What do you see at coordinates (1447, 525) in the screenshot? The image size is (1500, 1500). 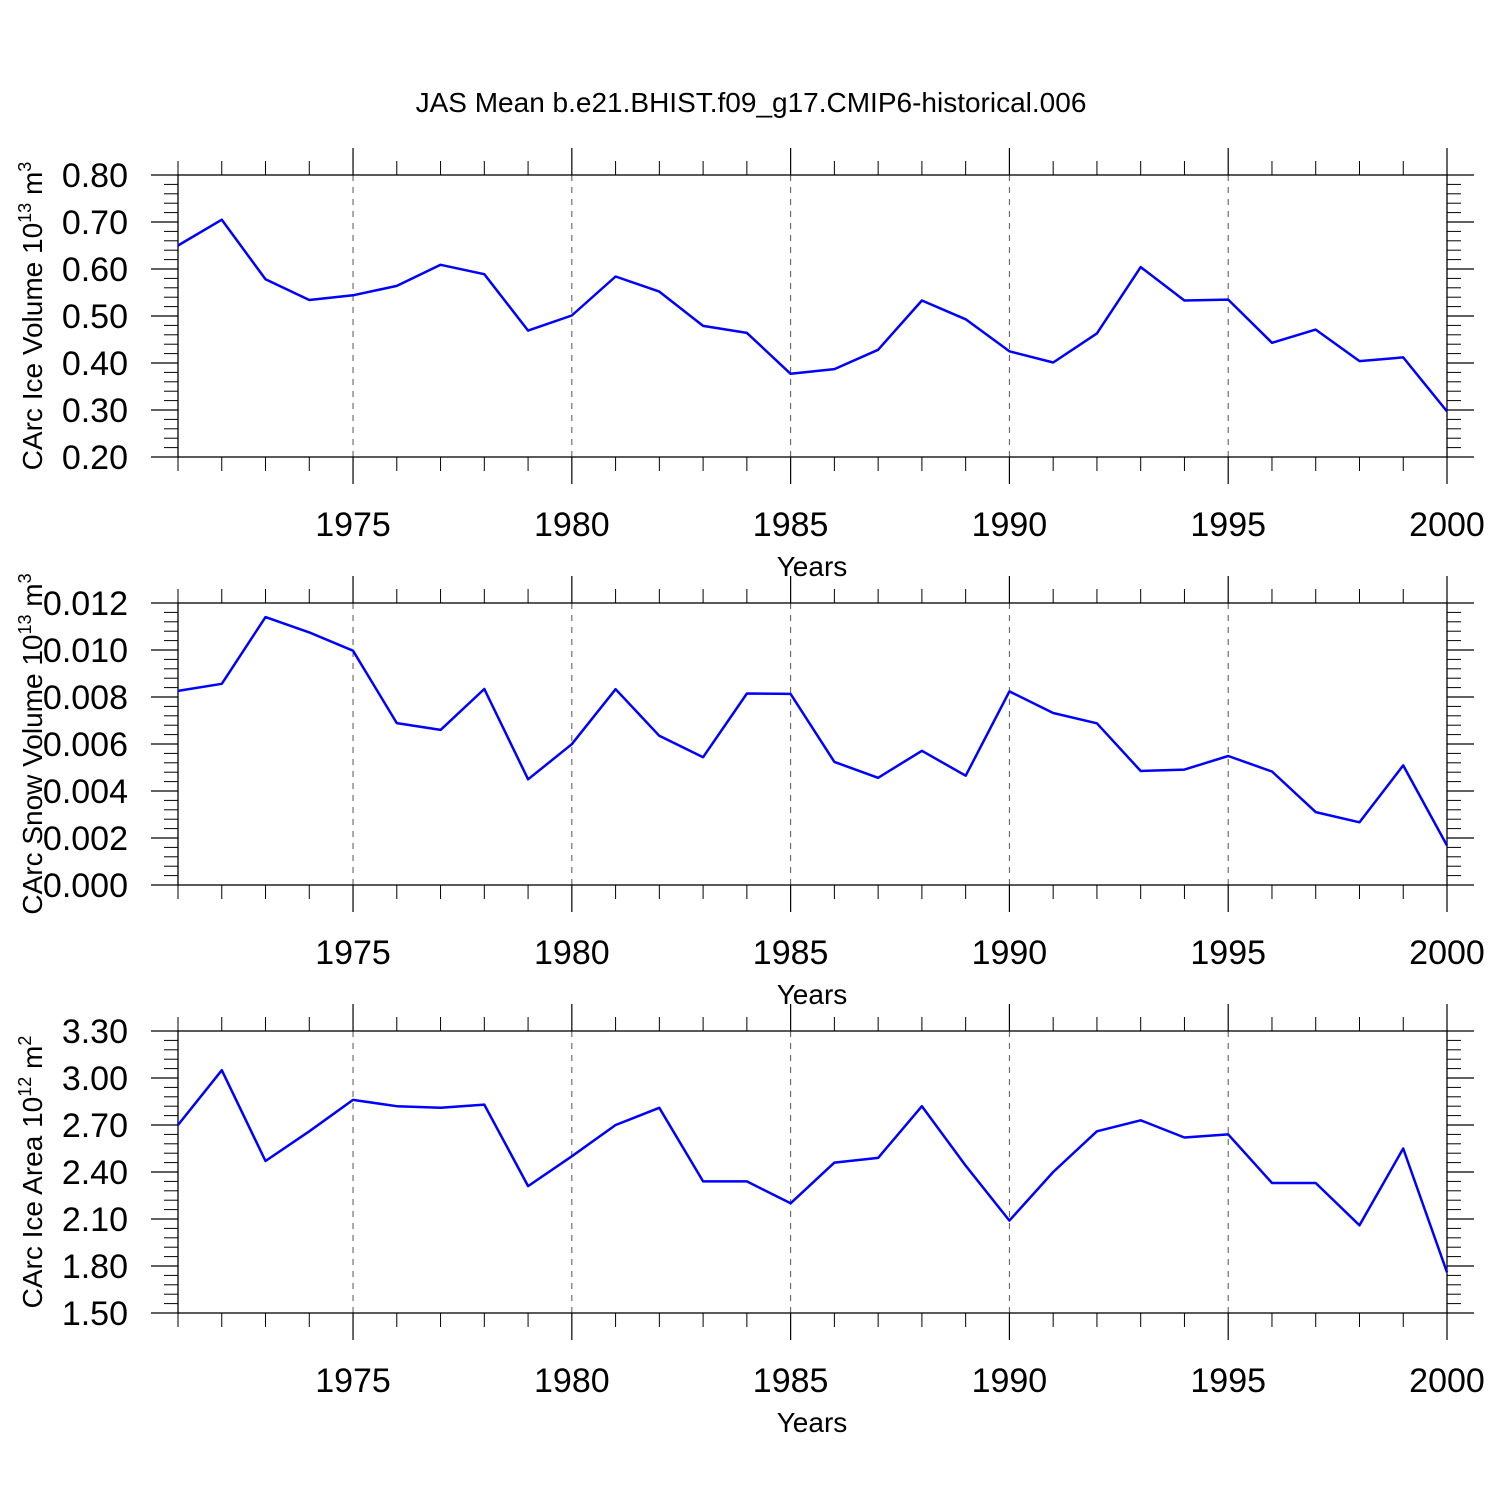 I see `ice-volume-x-tick-label: 2000` at bounding box center [1447, 525].